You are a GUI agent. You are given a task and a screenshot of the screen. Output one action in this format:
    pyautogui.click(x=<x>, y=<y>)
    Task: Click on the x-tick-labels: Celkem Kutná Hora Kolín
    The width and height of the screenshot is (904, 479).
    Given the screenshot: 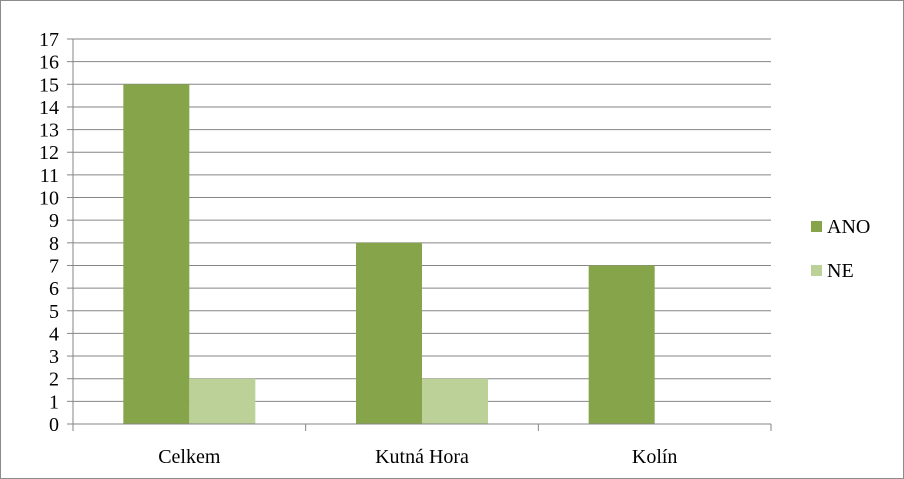 What is the action you would take?
    pyautogui.click(x=417, y=457)
    